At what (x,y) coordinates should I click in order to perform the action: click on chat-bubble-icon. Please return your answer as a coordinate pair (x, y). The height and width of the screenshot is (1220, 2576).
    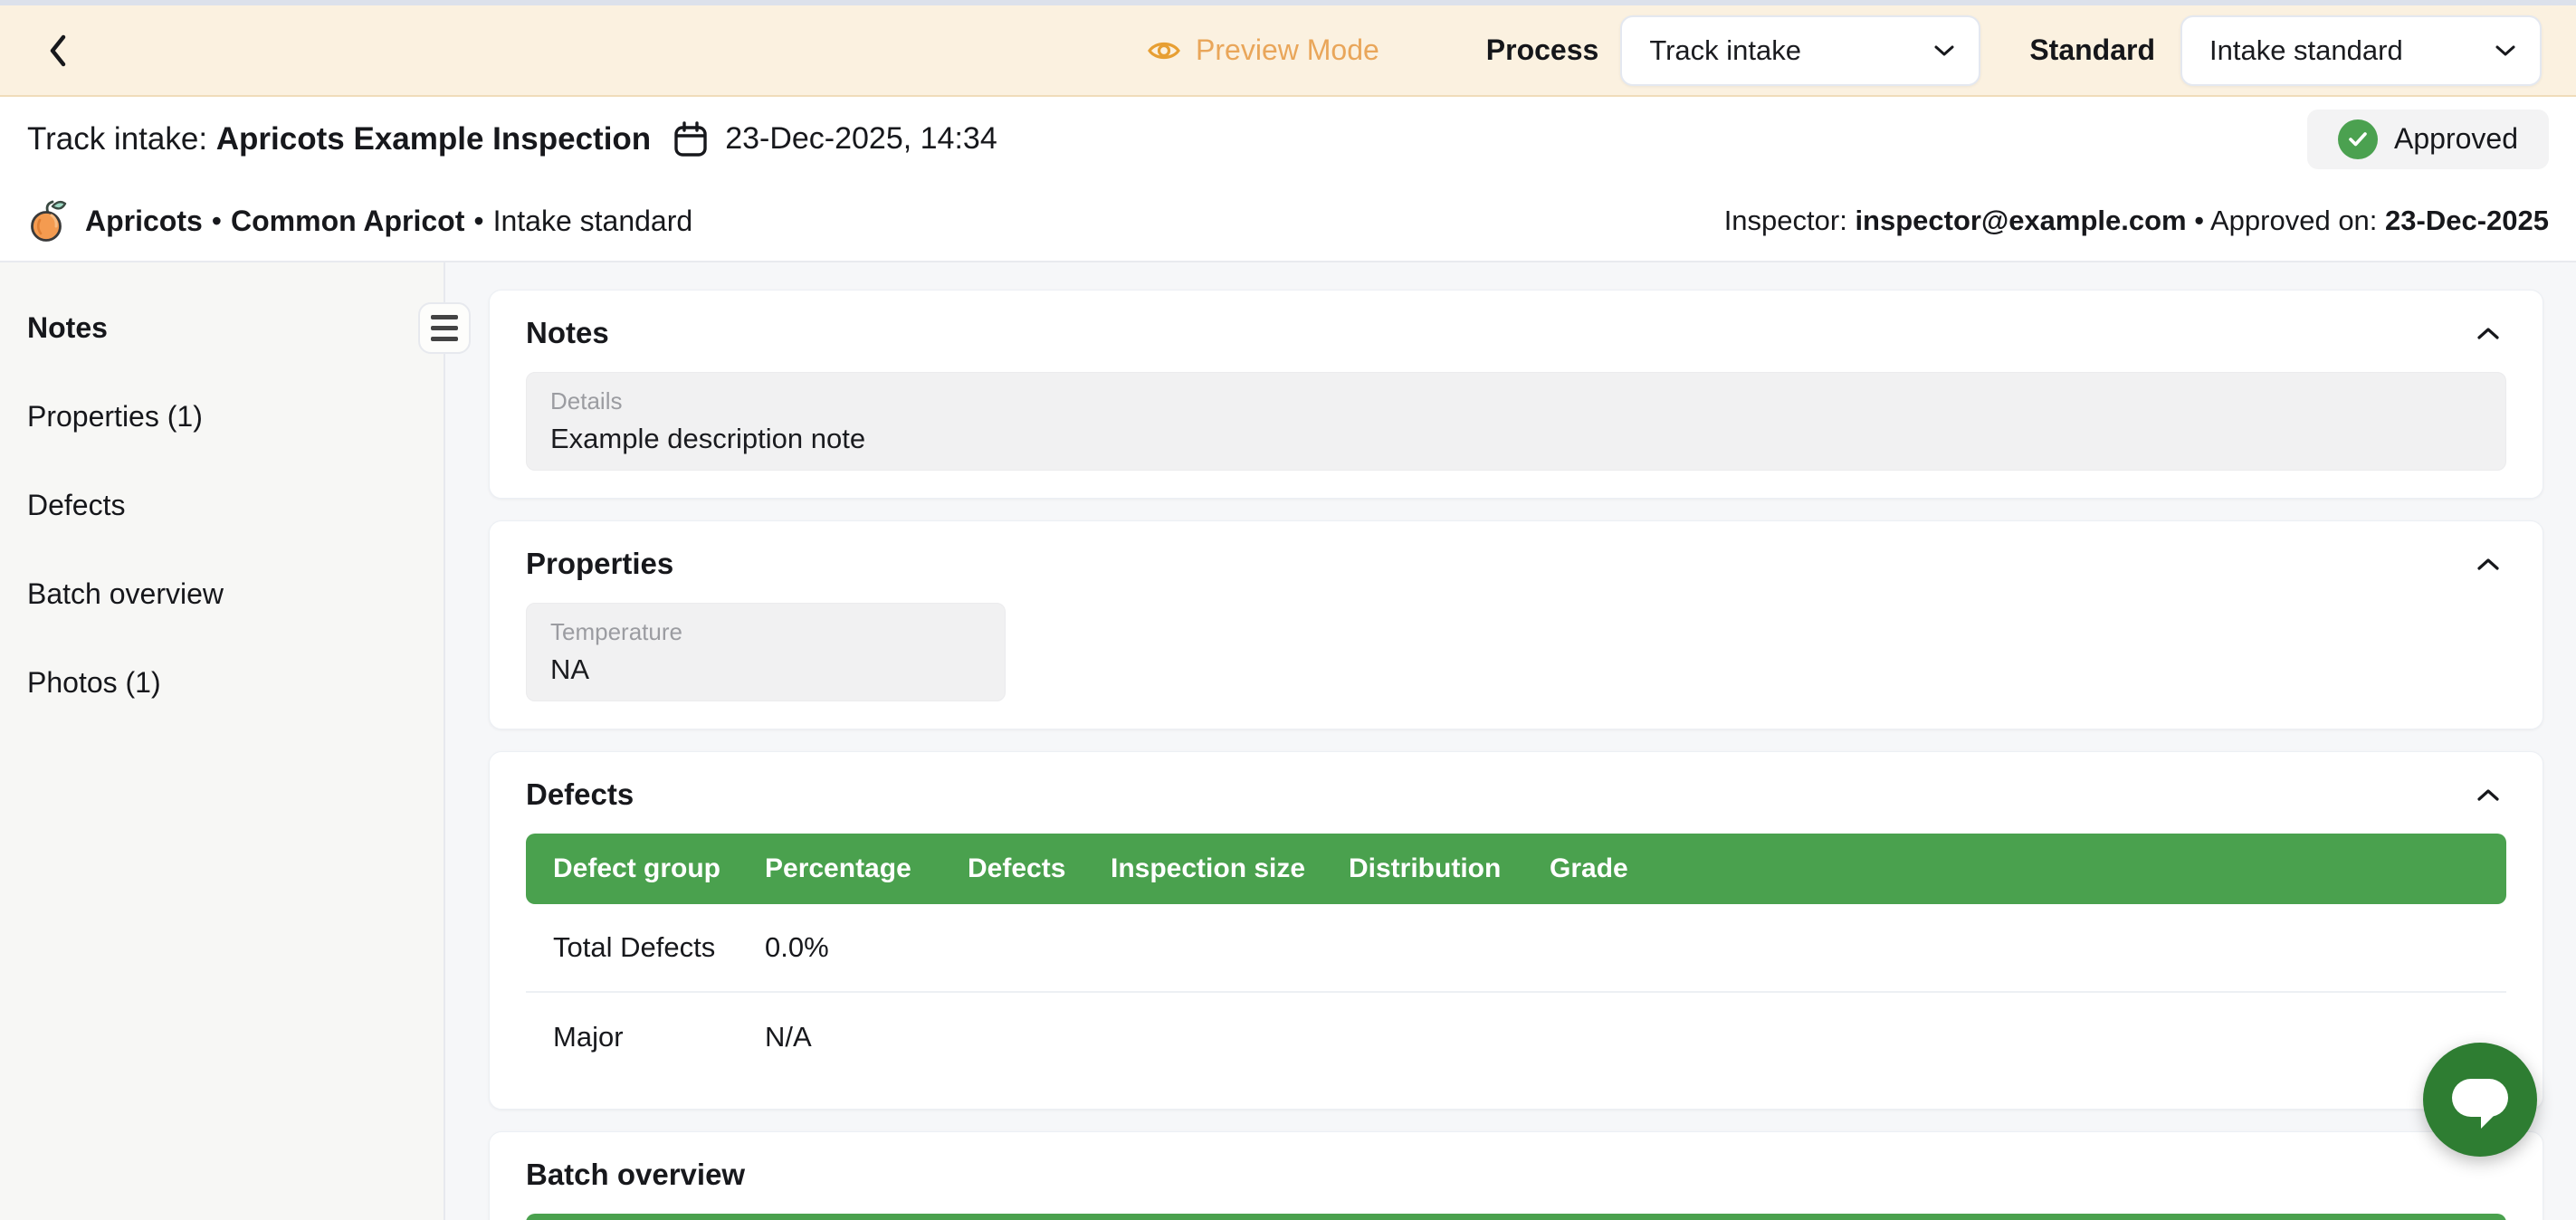
    Looking at the image, I should click on (2480, 1104).